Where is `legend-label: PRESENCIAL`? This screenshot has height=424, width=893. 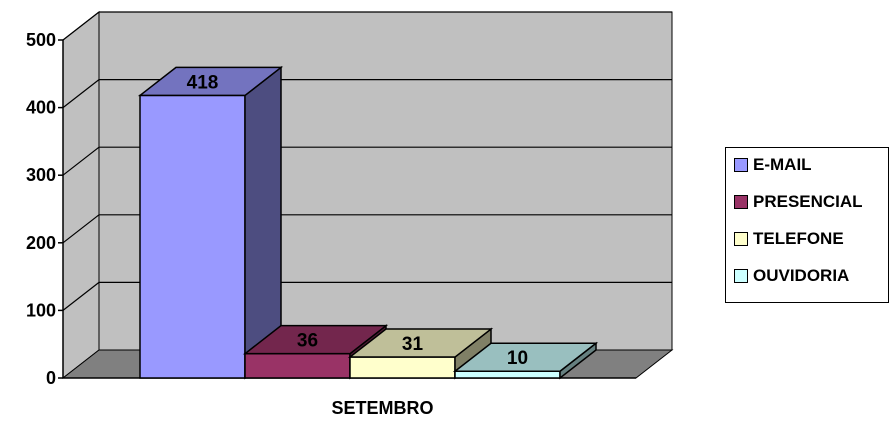
legend-label: PRESENCIAL is located at coordinates (808, 201).